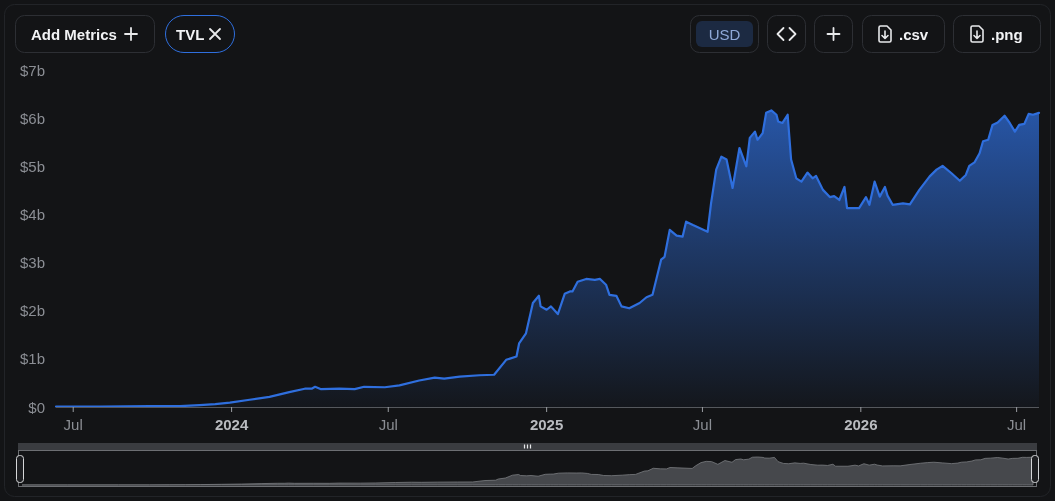 The image size is (1055, 501). What do you see at coordinates (85, 34) in the screenshot?
I see `button: Add Metrics` at bounding box center [85, 34].